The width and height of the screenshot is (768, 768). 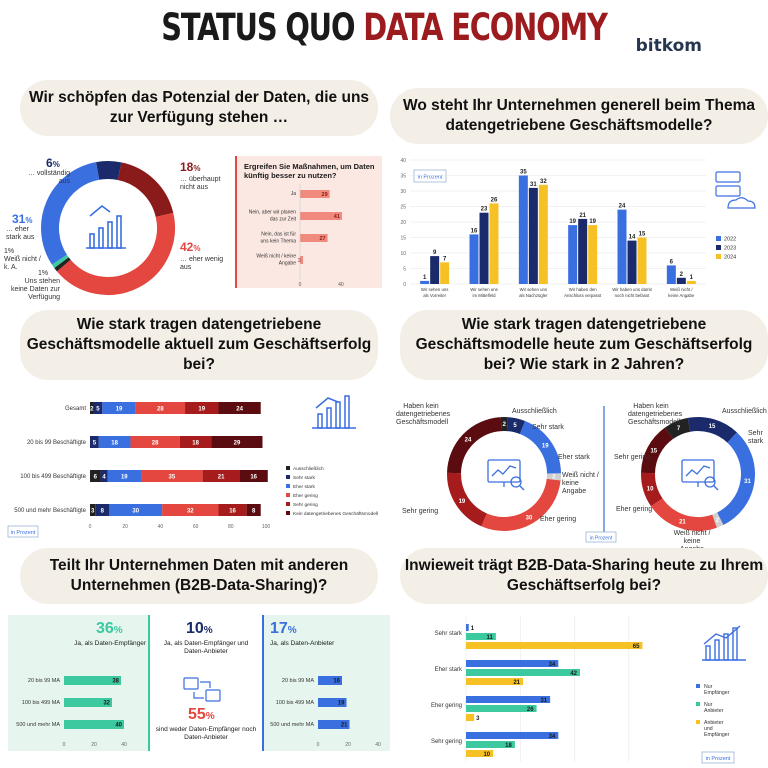 What do you see at coordinates (161, 527) in the screenshot?
I see `p3-xtick-40: 40` at bounding box center [161, 527].